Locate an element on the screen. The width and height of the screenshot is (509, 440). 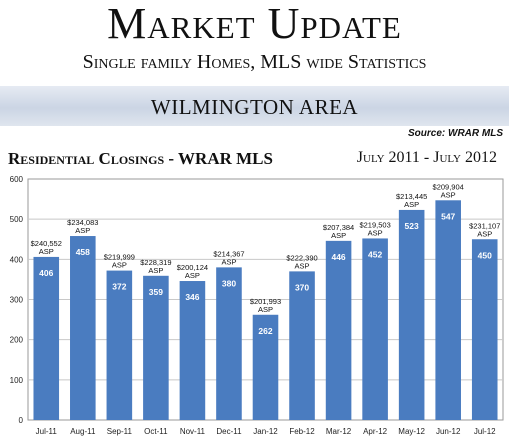
asp-price-label: $207,384 is located at coordinates (338, 227).